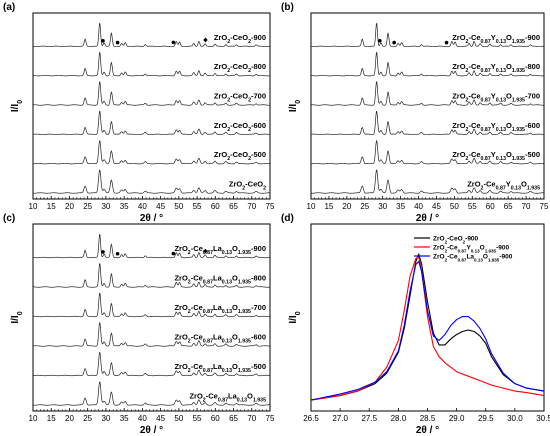 The height and width of the screenshot is (436, 550). What do you see at coordinates (227, 397) in the screenshot?
I see `curve-label: ZrO2-Ce0.87La0.13O1.935` at bounding box center [227, 397].